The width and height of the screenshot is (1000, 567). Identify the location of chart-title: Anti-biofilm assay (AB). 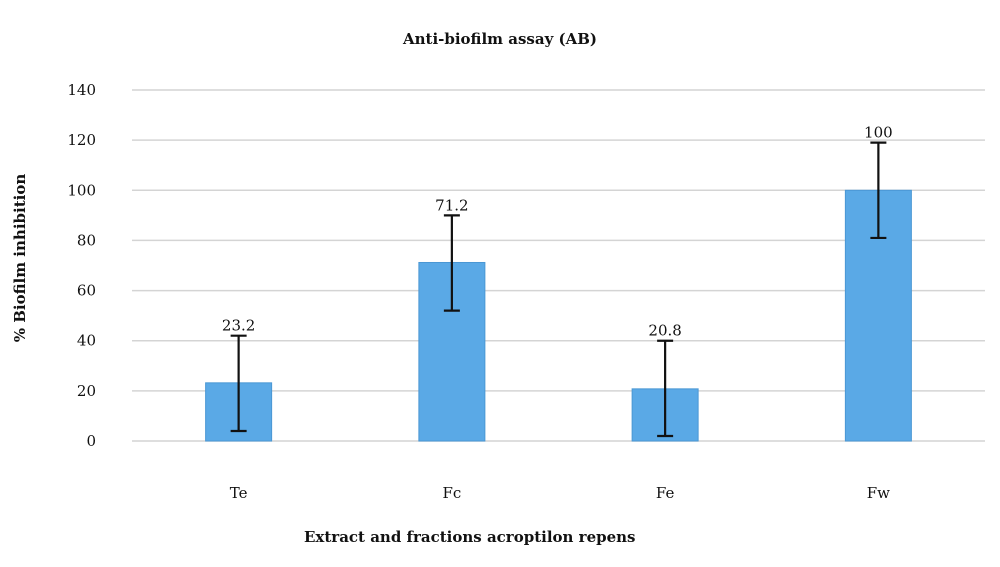
(500, 39).